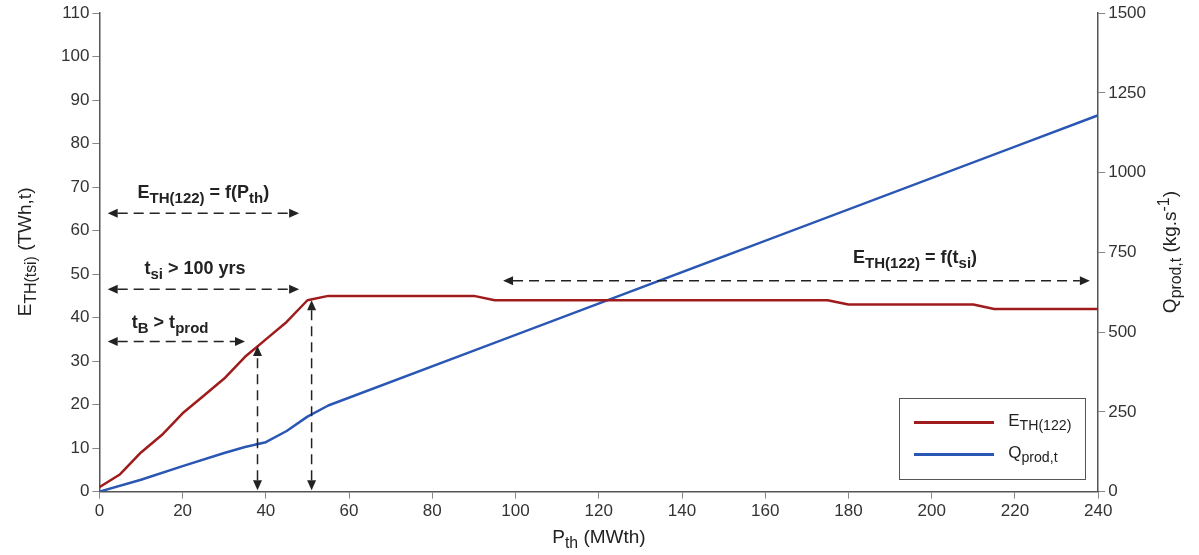 This screenshot has width=1199, height=555. What do you see at coordinates (1113, 491) in the screenshot?
I see `y2-tick-label: 0` at bounding box center [1113, 491].